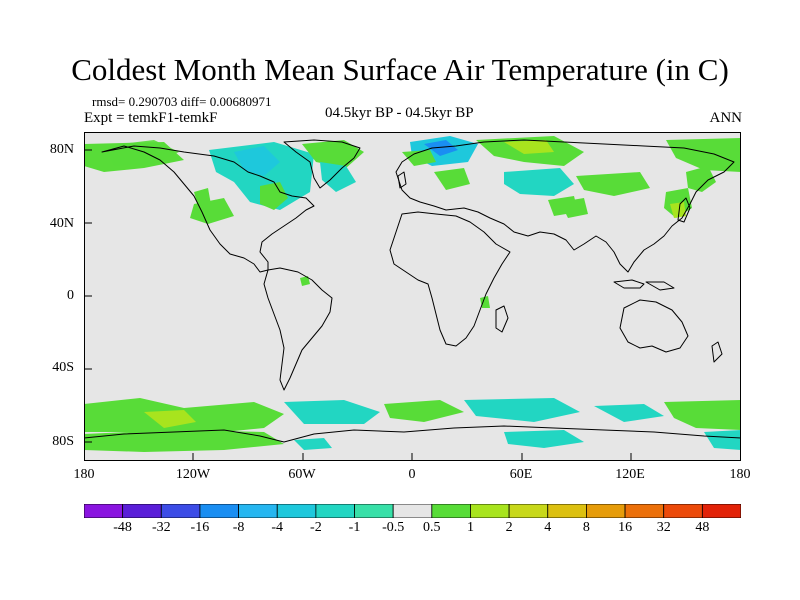  What do you see at coordinates (122, 527) in the screenshot?
I see `colorbar-label: -48` at bounding box center [122, 527].